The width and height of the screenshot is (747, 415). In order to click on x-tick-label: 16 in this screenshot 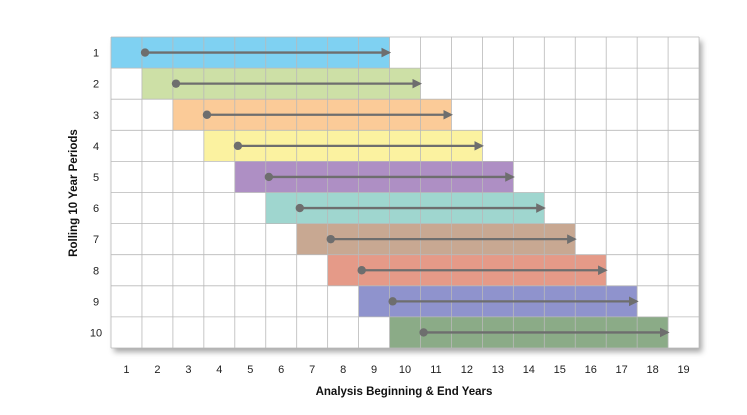, I will do `click(591, 370)`.